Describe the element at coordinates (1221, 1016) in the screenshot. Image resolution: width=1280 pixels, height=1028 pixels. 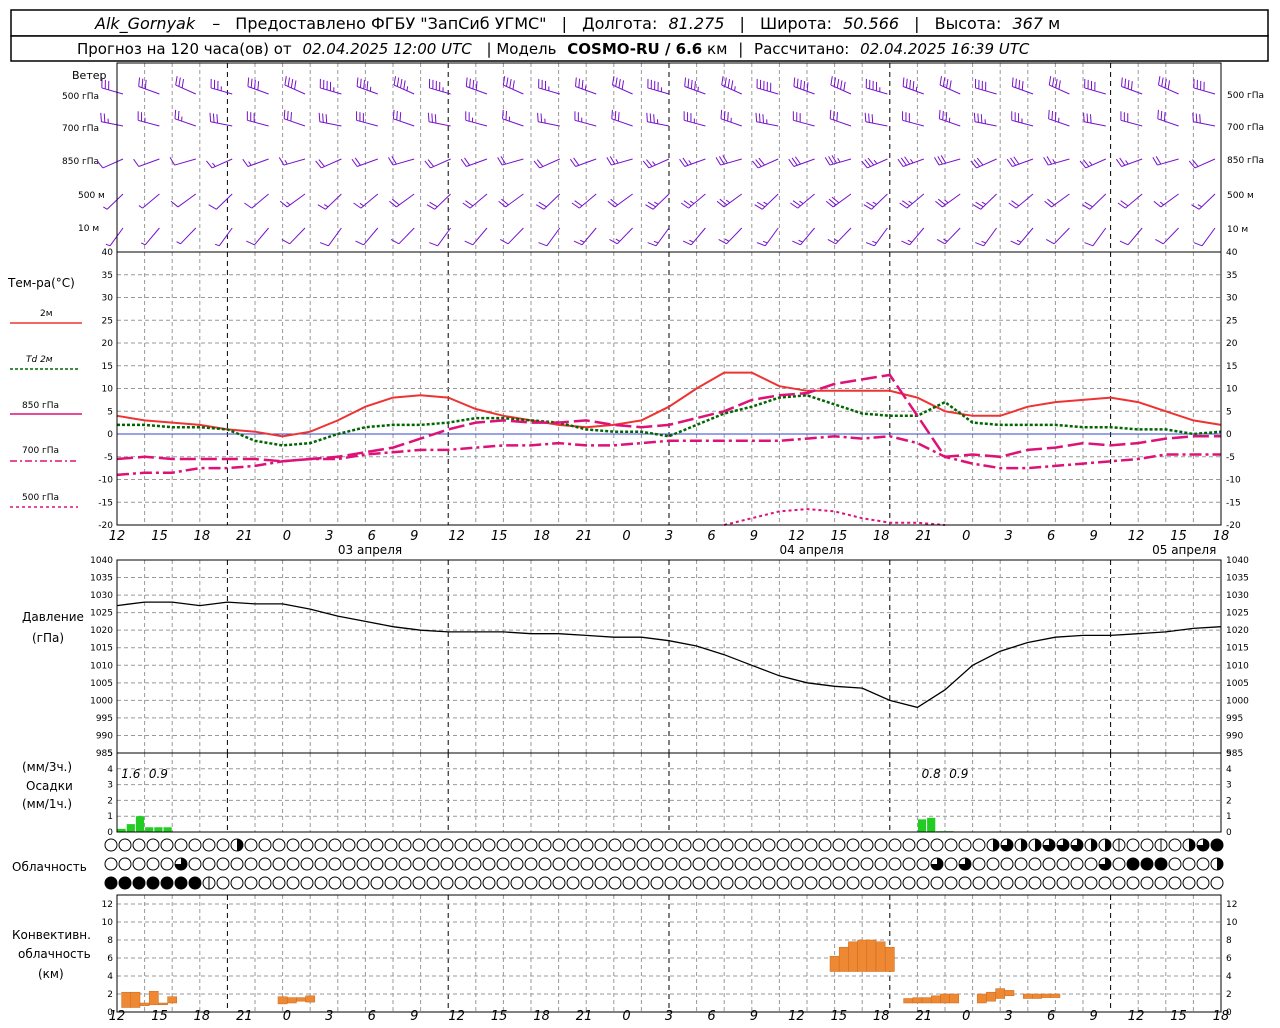
I see `bottom-xtick-label: 18` at that location.